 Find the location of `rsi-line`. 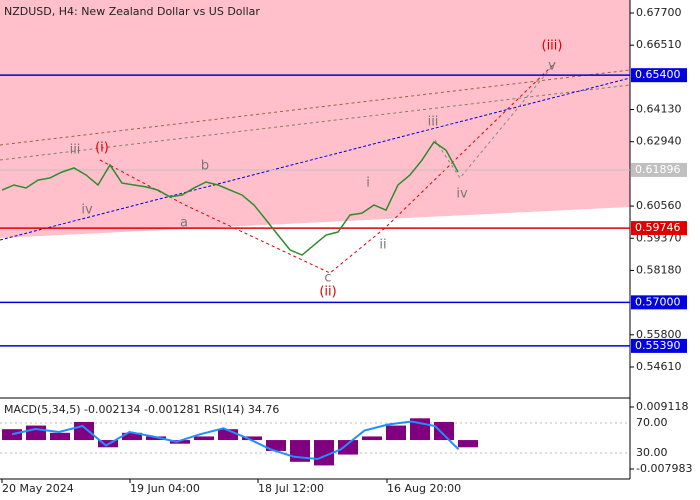

rsi-line is located at coordinates (235, 440).